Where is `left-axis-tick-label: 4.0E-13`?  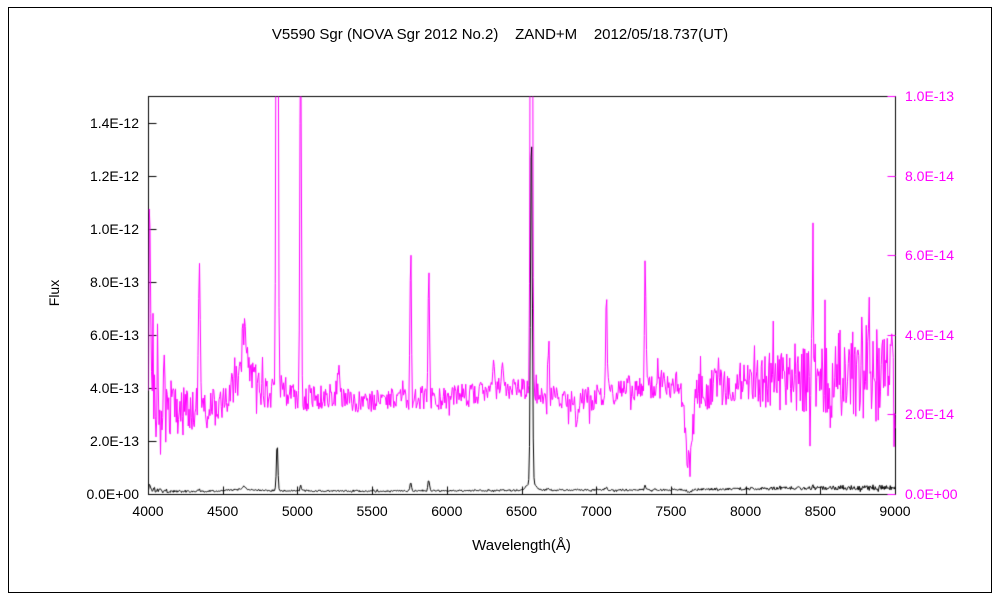
left-axis-tick-label: 4.0E-13 is located at coordinates (114, 387).